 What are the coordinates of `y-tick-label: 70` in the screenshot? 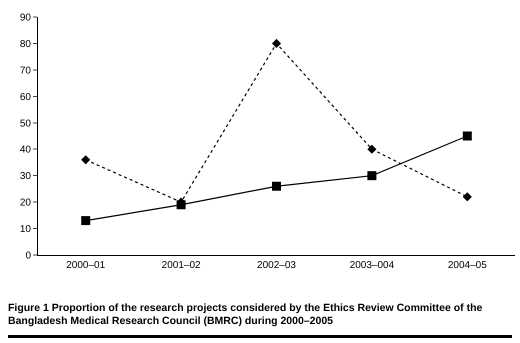 It's located at (26, 70).